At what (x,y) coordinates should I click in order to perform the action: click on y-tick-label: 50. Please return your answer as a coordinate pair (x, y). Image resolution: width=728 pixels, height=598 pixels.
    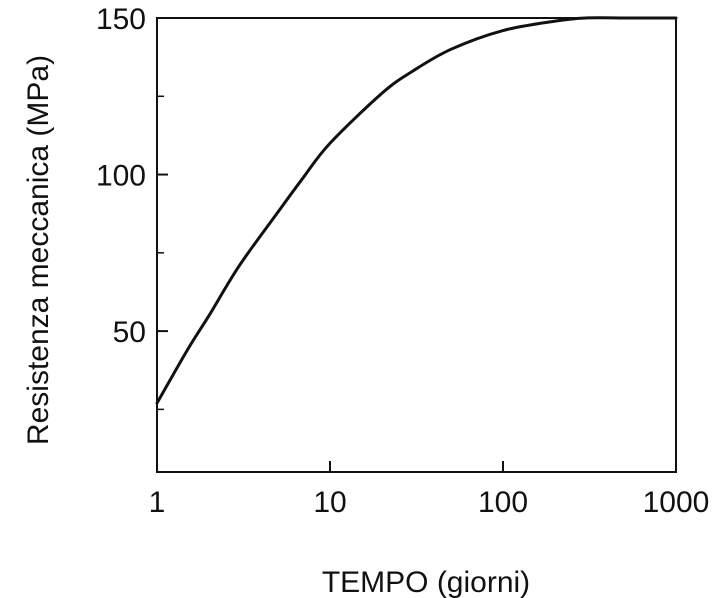
    Looking at the image, I should click on (129, 332).